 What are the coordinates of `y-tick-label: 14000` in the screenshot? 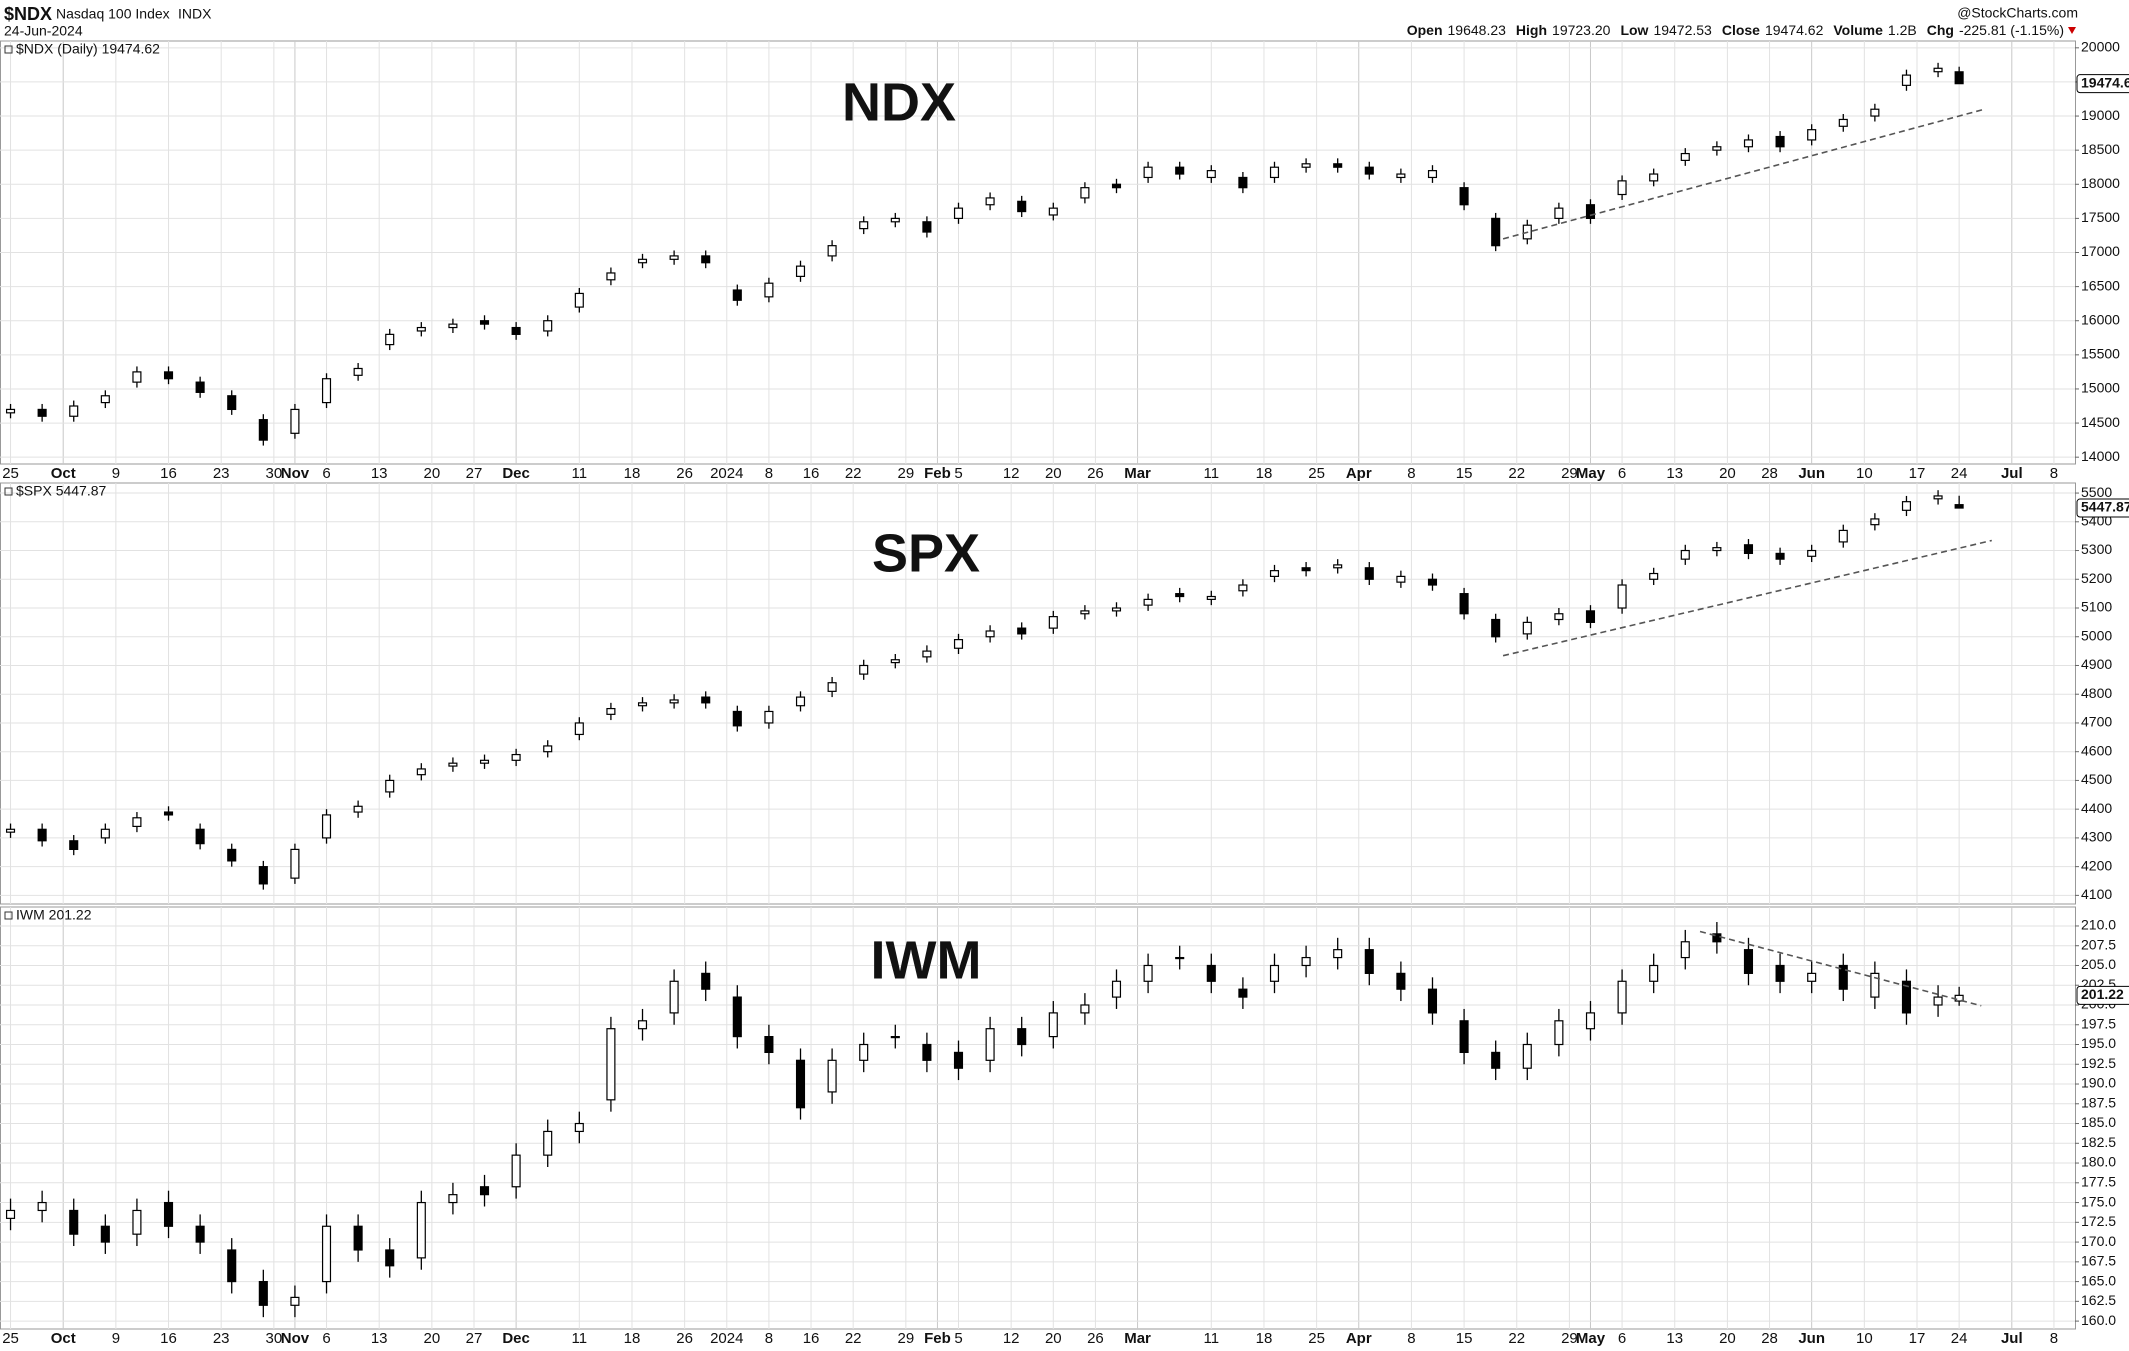 It's located at (2100, 456).